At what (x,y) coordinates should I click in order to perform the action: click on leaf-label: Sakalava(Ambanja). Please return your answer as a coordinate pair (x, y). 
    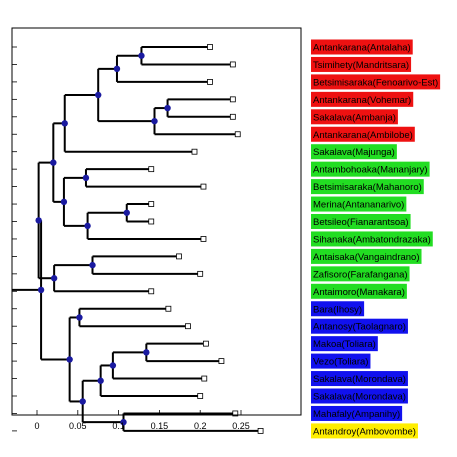
    Looking at the image, I should click on (354, 117).